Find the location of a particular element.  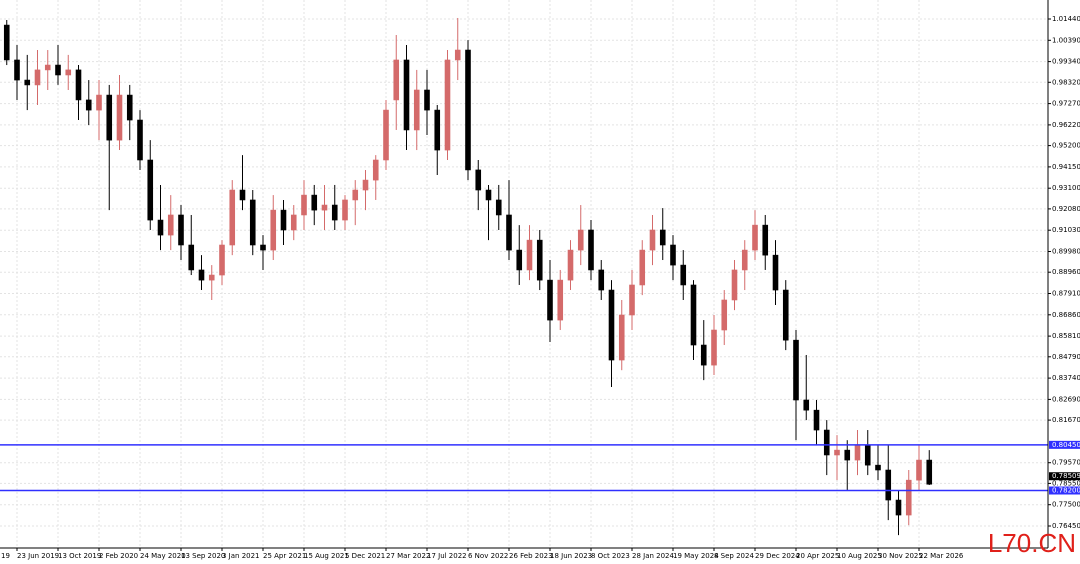

y-tick-label: 0.93100 is located at coordinates (1066, 188).